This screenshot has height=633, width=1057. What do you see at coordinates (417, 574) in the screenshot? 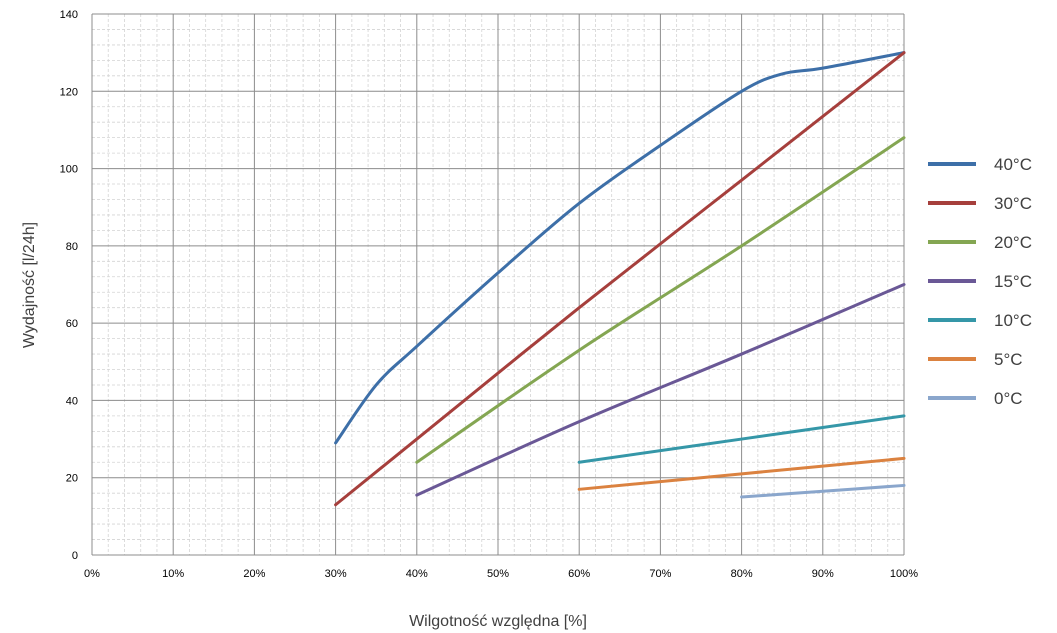
I see `x-tick-label: 40%` at bounding box center [417, 574].